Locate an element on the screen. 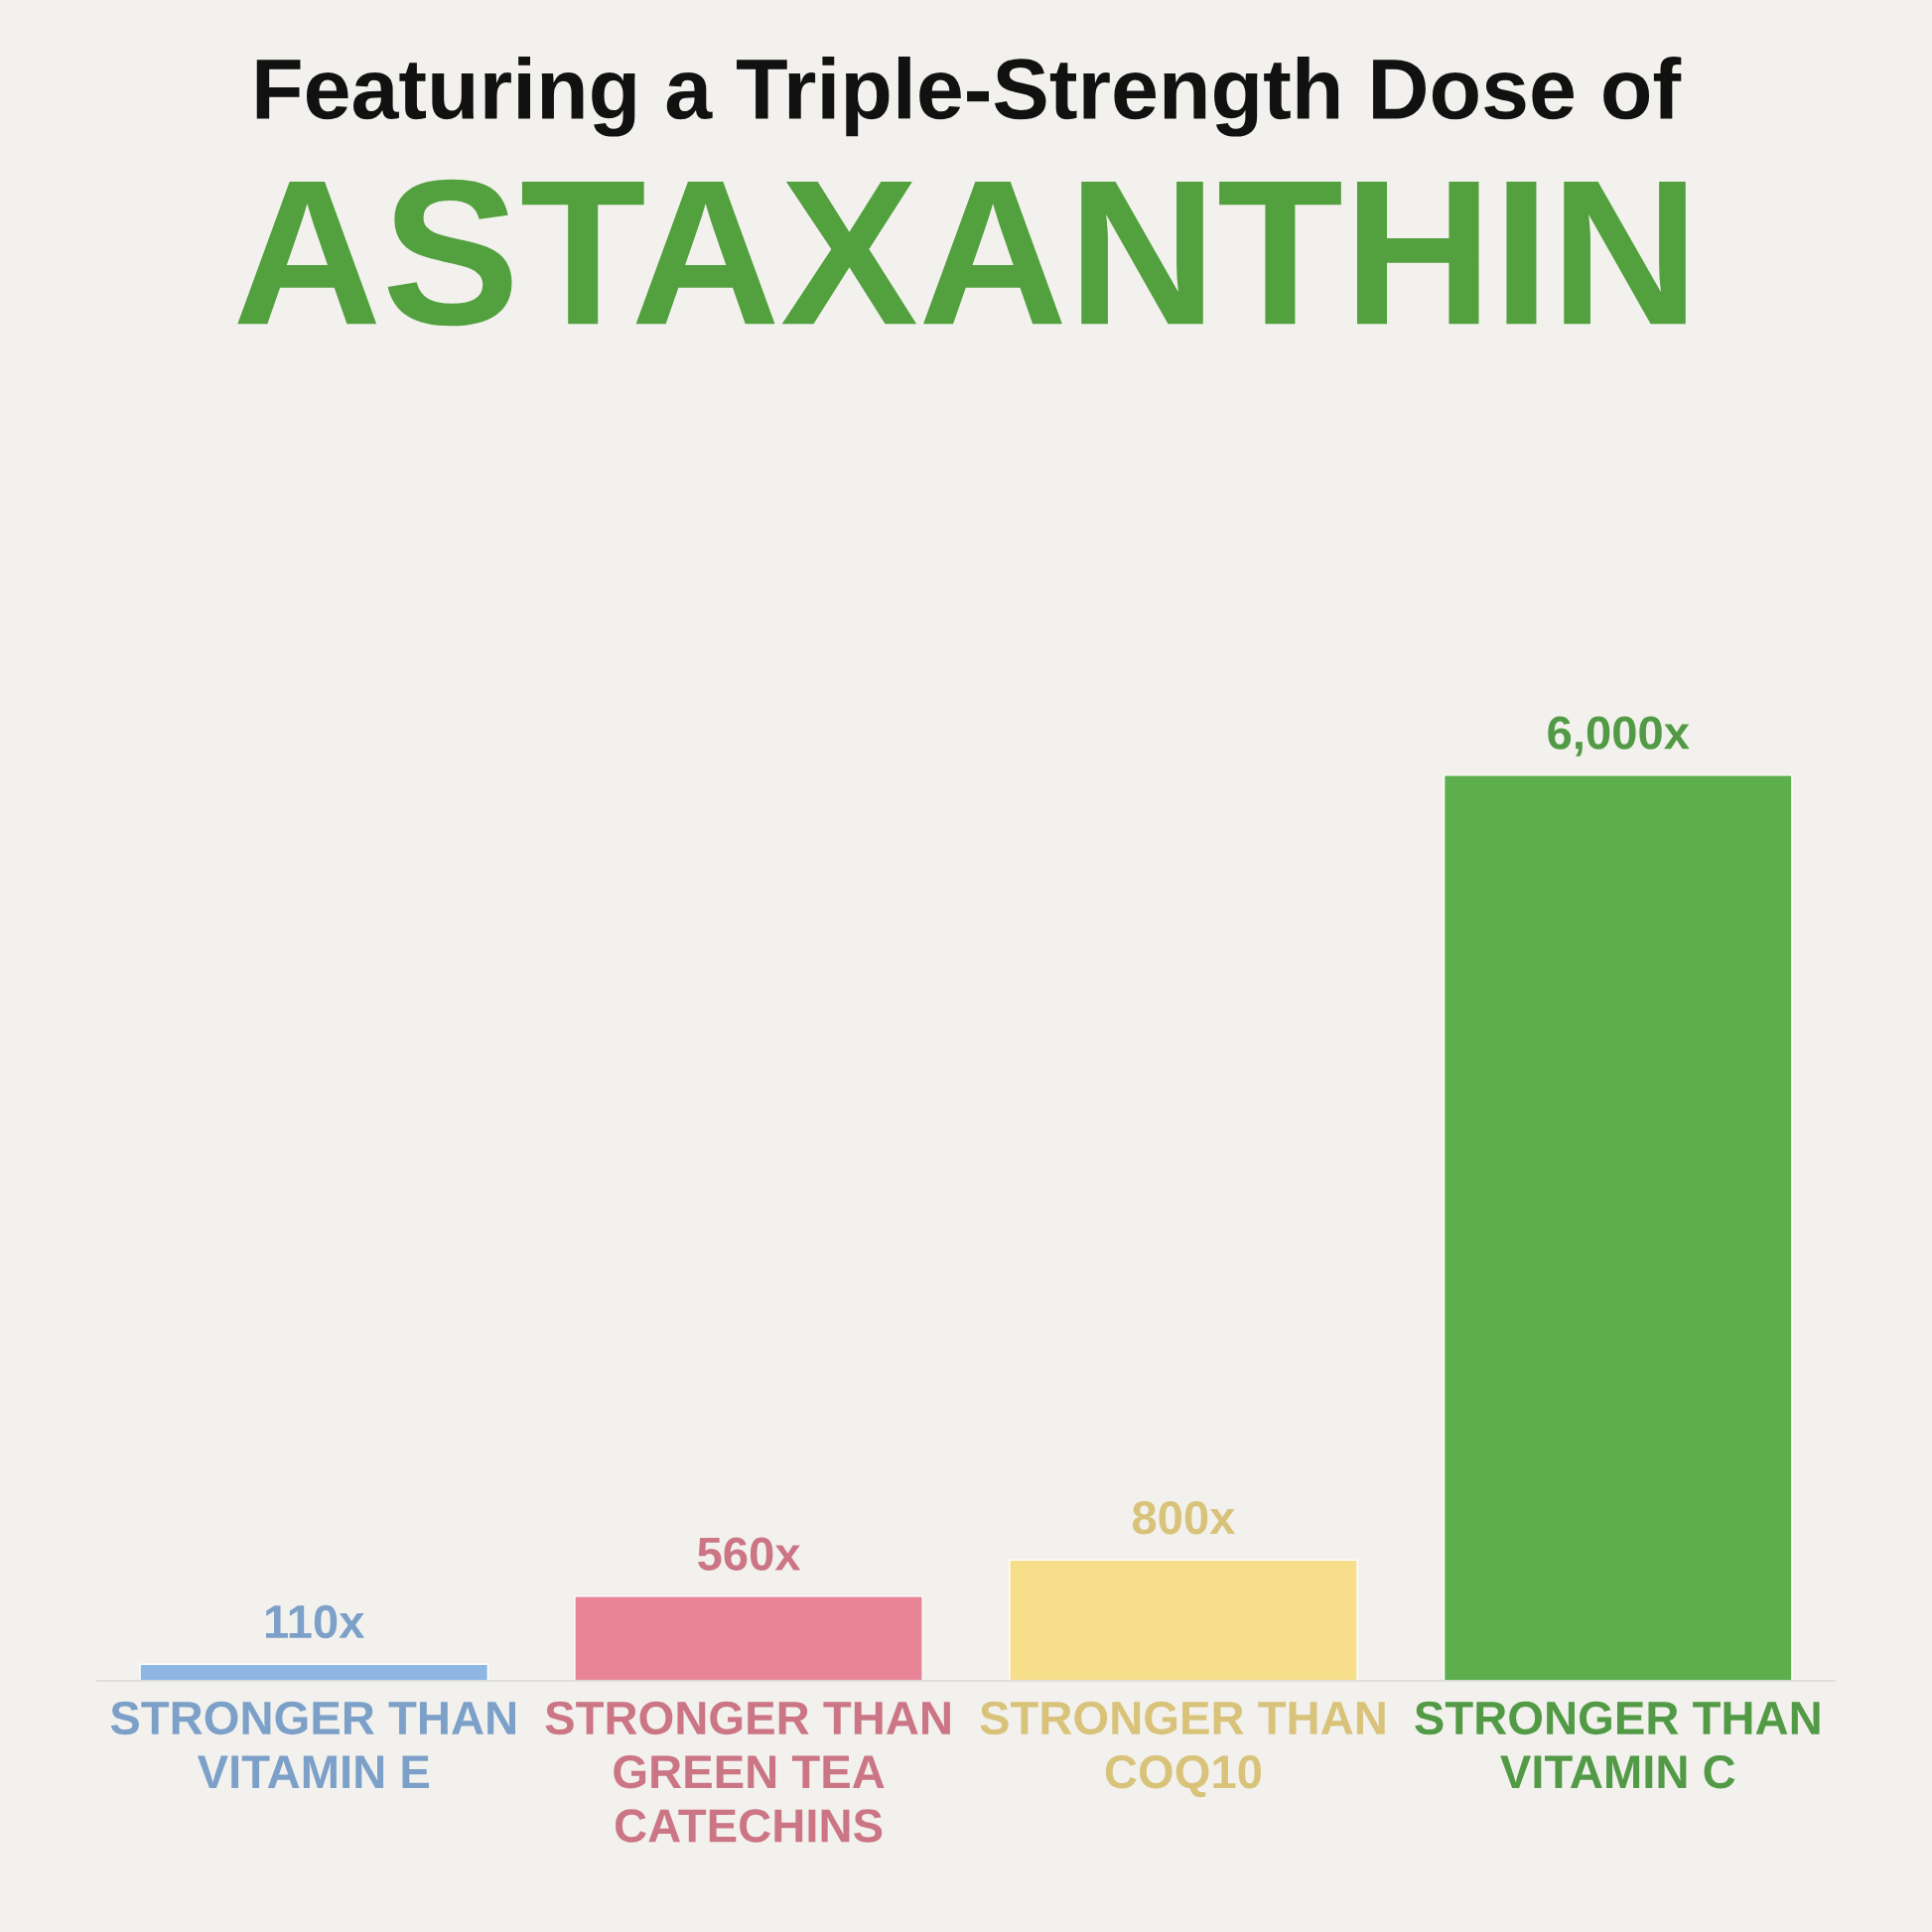  x-tick-label: STRONGER THAN GREEN TEA CATECHINS is located at coordinates (748, 1772).